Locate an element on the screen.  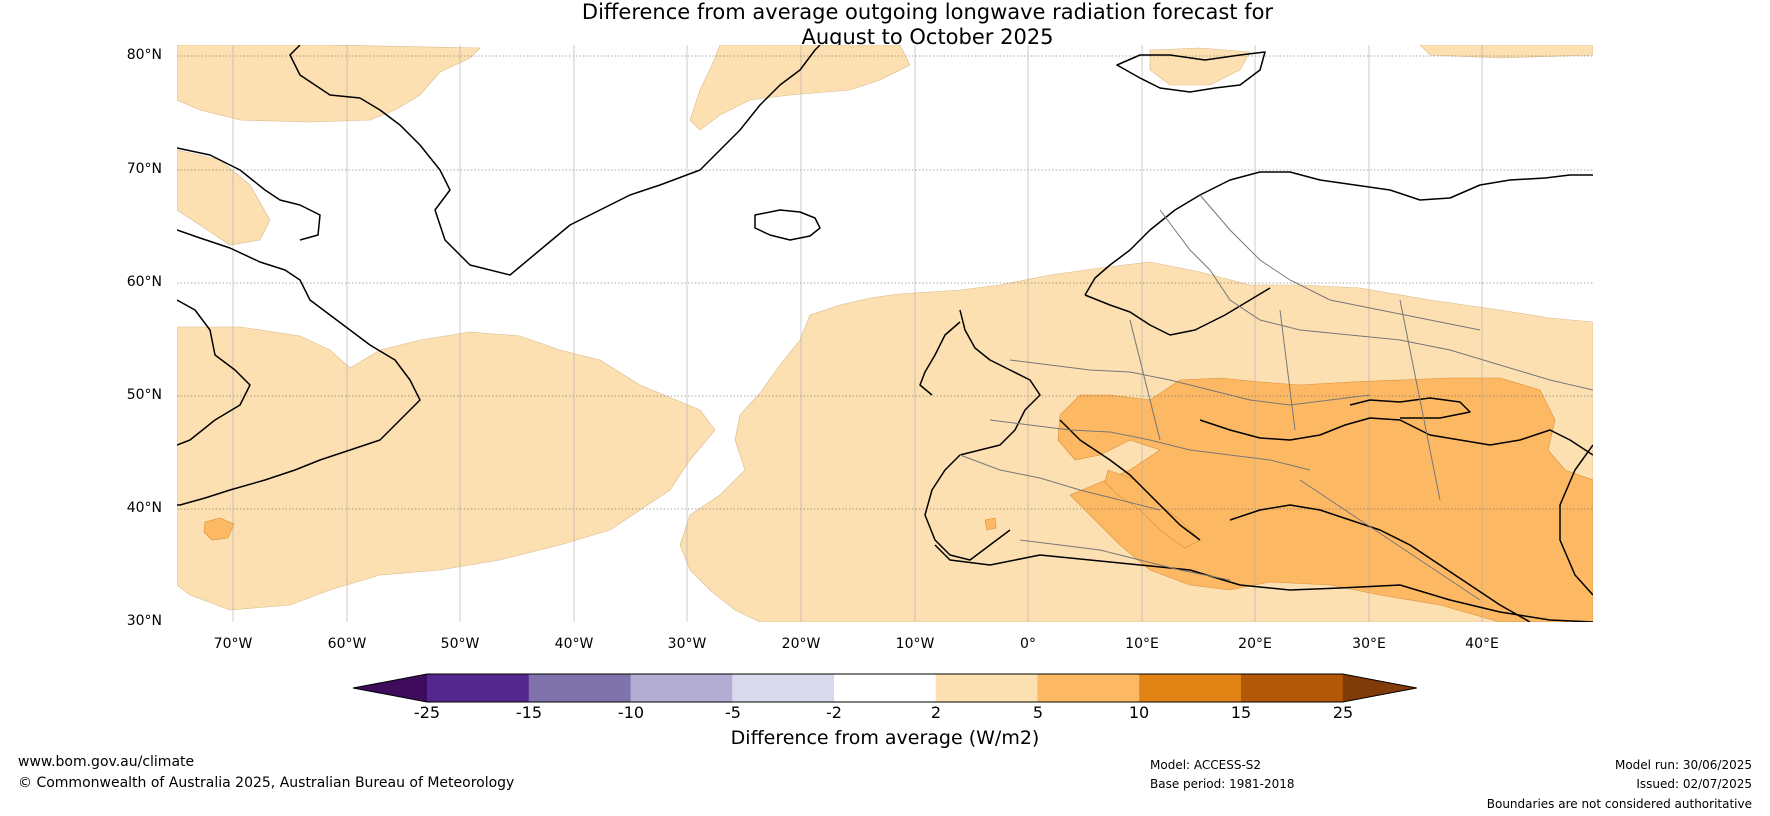
footer-issued: Issued: 02/07/2025 is located at coordinates (1694, 784).